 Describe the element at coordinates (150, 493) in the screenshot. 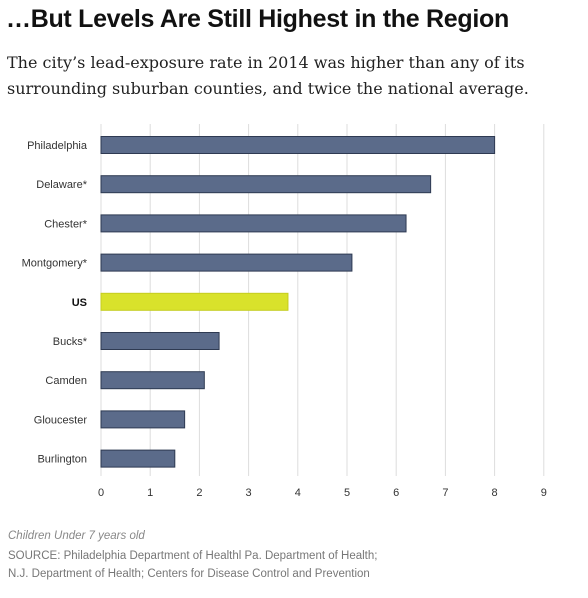

I see `tick-label-1: 1` at that location.